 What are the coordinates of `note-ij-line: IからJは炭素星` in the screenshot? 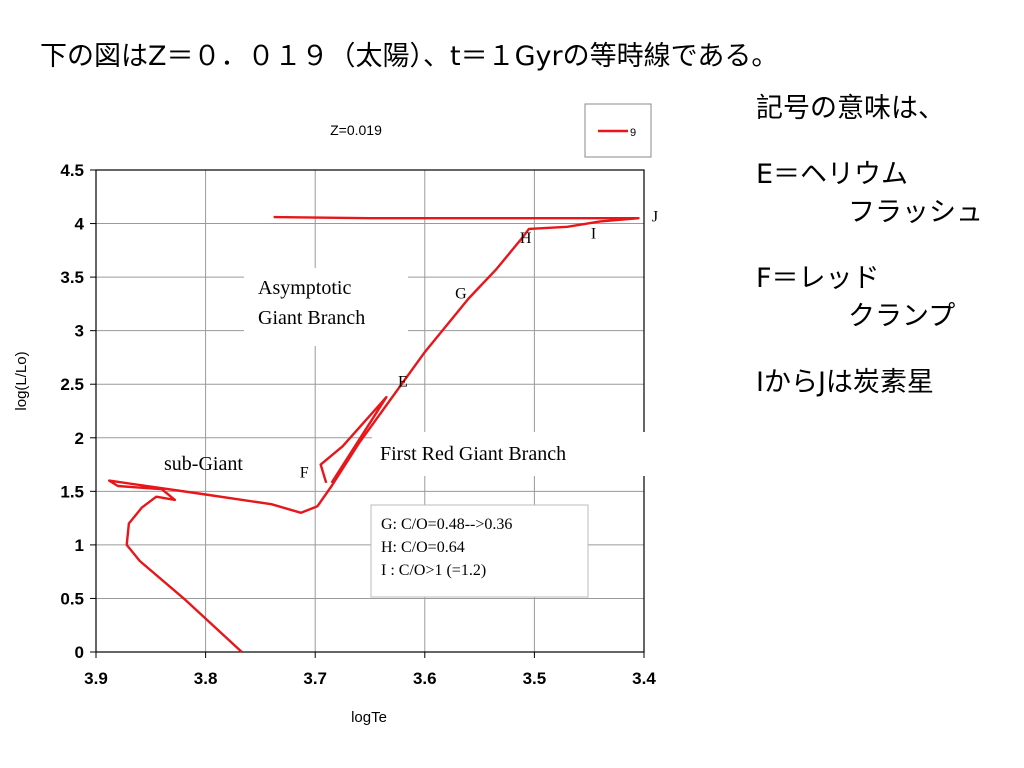 It's located at (845, 382).